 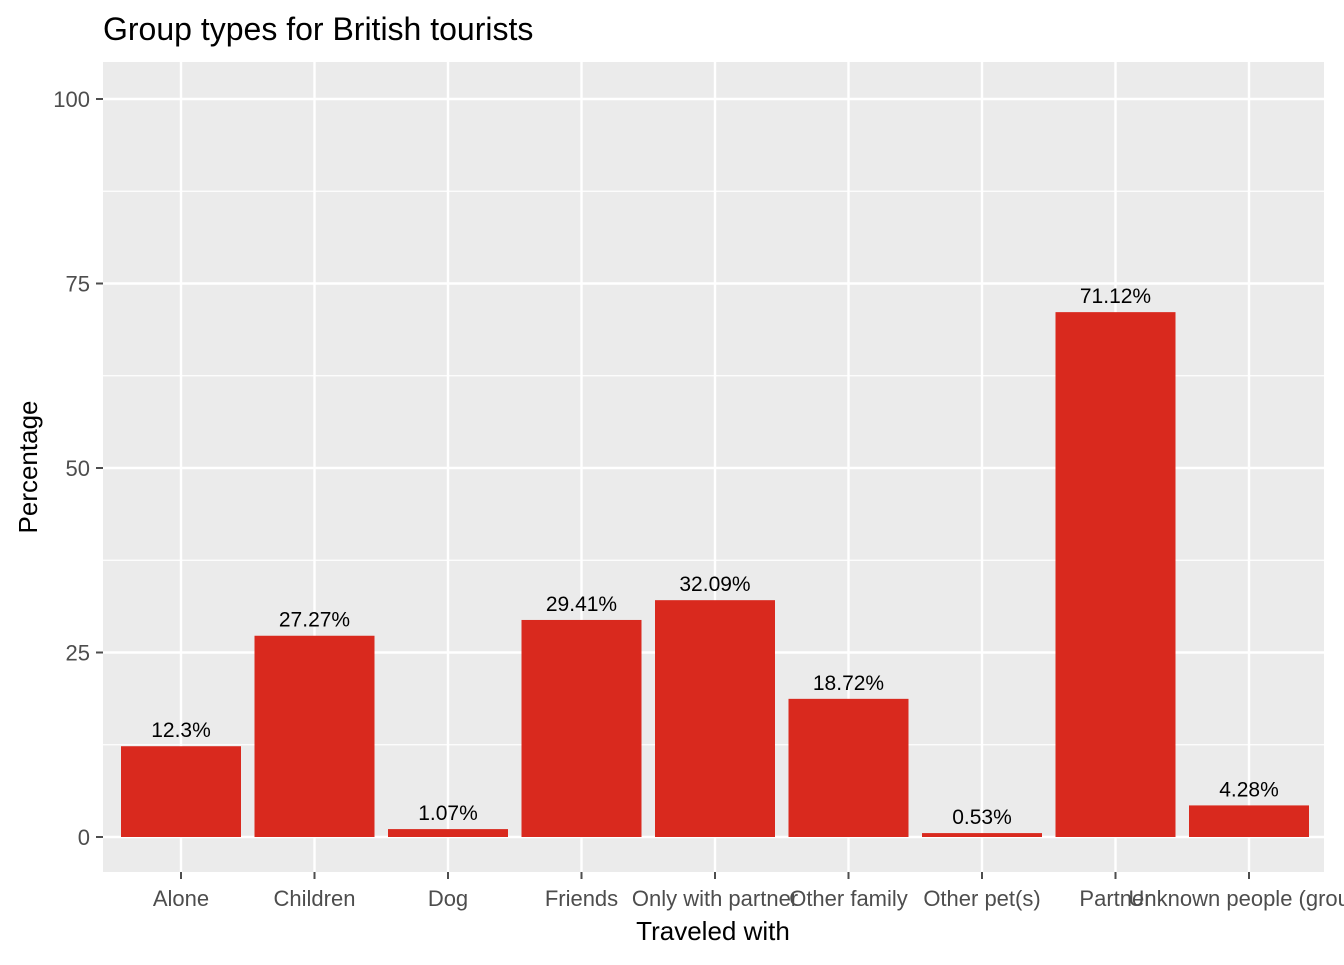 I want to click on data-label: 0.53%, so click(x=982, y=817).